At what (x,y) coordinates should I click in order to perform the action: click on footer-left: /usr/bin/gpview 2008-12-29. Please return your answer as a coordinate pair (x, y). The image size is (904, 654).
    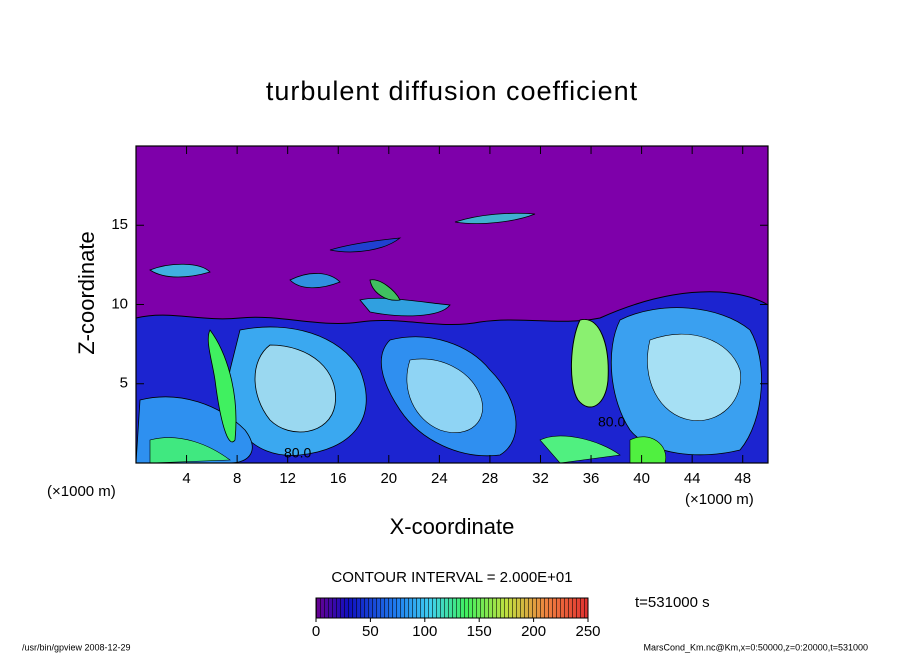
    Looking at the image, I should click on (76, 647).